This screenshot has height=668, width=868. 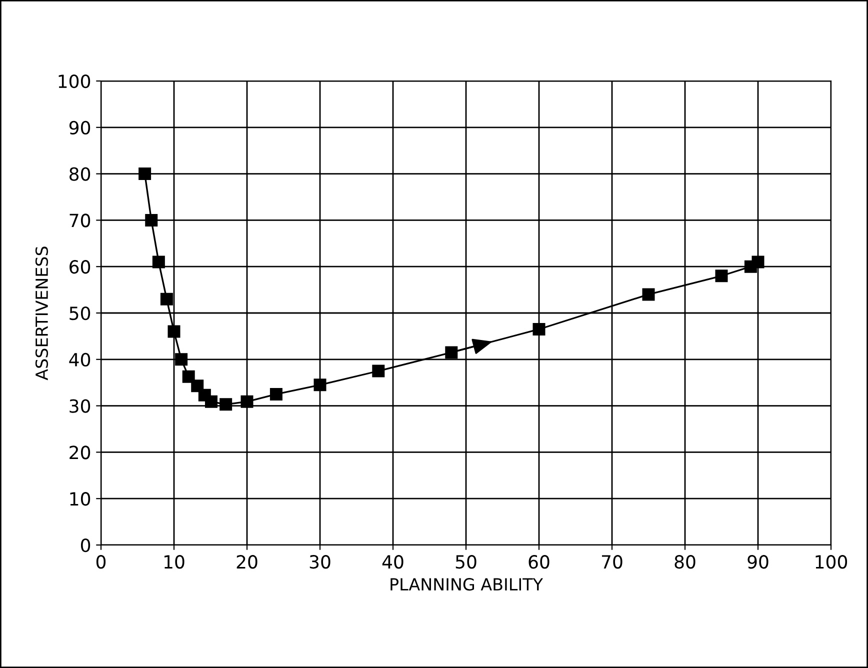 I want to click on x-tick-label: 70, so click(x=612, y=562).